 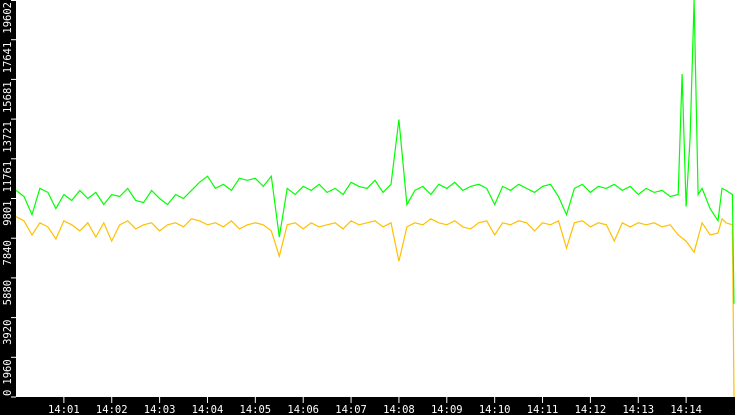 What do you see at coordinates (8, 292) in the screenshot?
I see `y-tick-label: 5880` at bounding box center [8, 292].